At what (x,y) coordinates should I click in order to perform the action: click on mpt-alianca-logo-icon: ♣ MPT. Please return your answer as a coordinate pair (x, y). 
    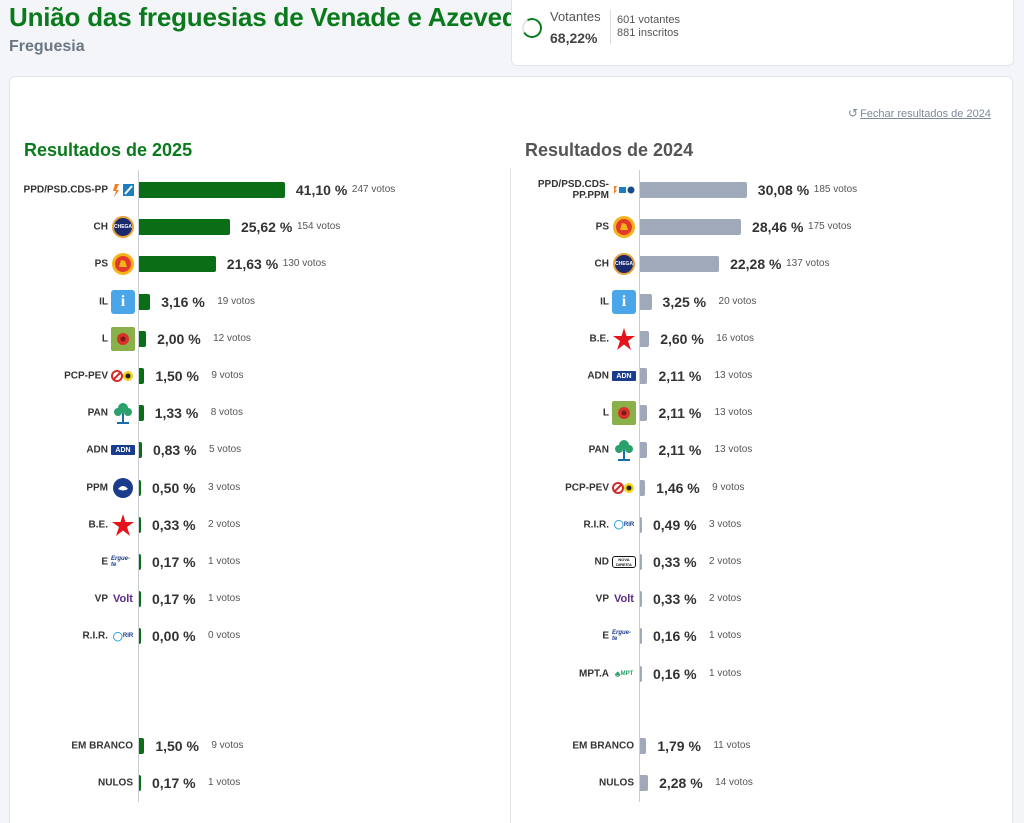
    Looking at the image, I should click on (624, 673).